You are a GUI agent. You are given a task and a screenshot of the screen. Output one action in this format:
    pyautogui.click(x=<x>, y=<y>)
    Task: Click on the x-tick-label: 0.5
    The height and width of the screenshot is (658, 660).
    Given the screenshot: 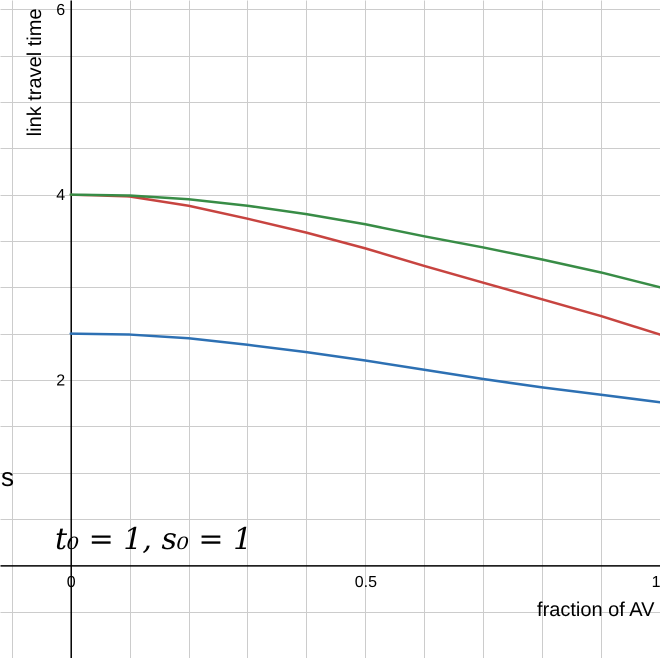 What is the action you would take?
    pyautogui.click(x=366, y=582)
    